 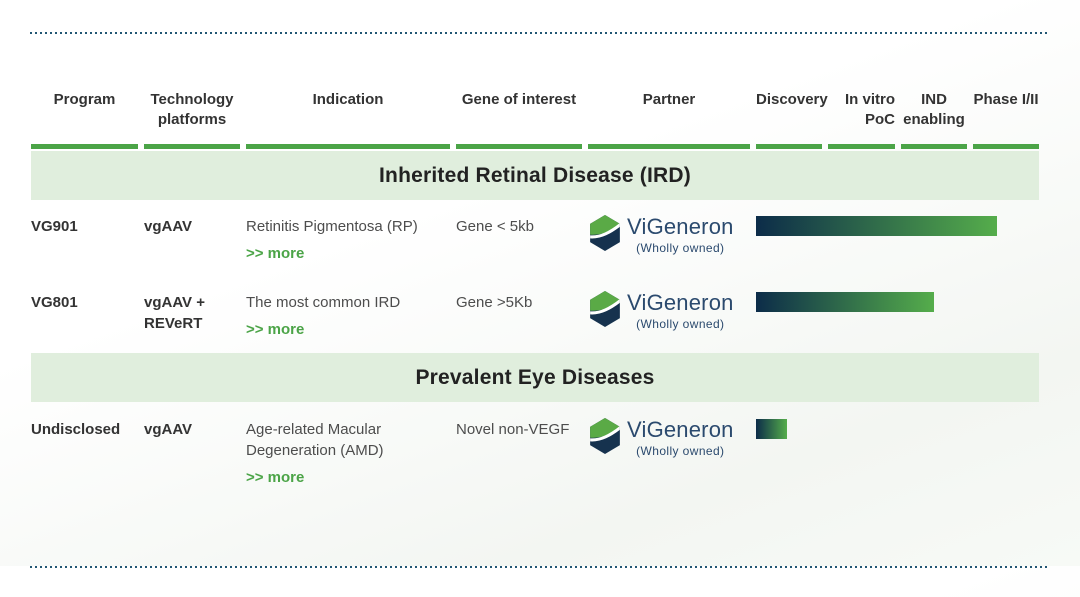 I want to click on technology-platforms: vgAAV + REVeRT, so click(x=174, y=313).